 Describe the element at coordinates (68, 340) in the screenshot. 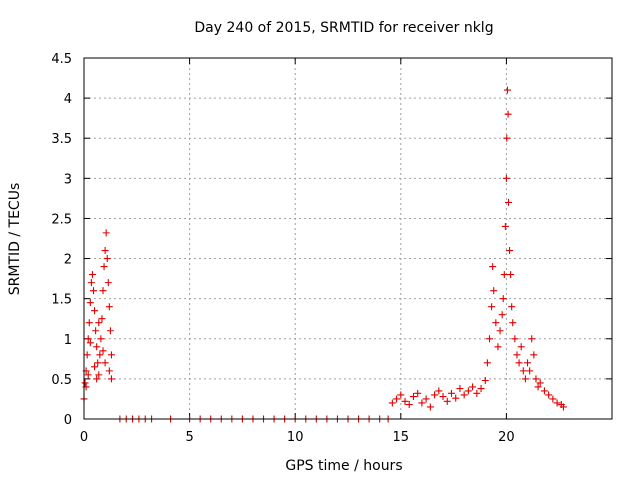

I see `y-tick-label: 1` at that location.